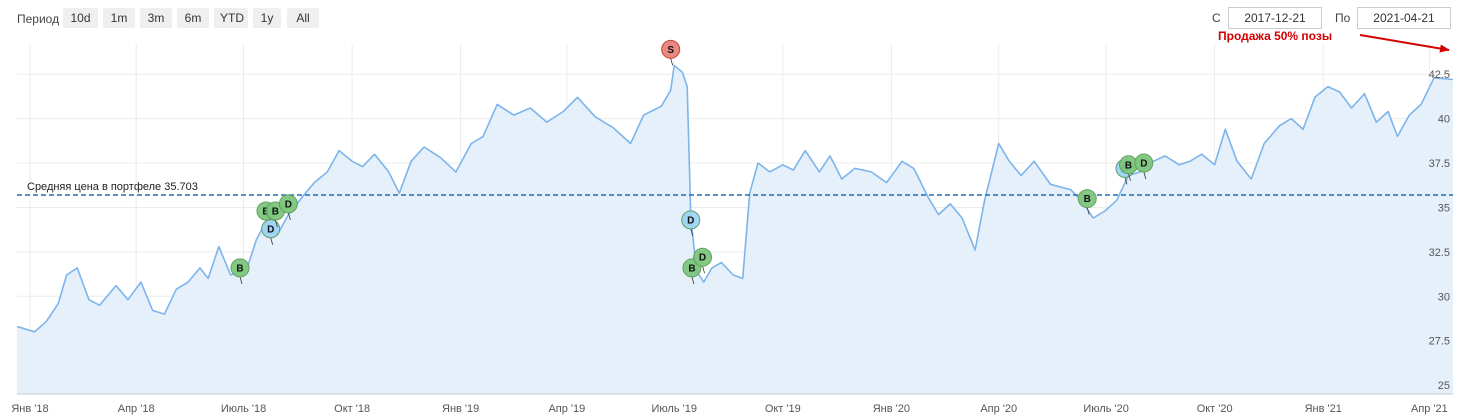 This screenshot has width=1466, height=418. What do you see at coordinates (267, 18) in the screenshot?
I see `range-button-1y: 1y` at bounding box center [267, 18].